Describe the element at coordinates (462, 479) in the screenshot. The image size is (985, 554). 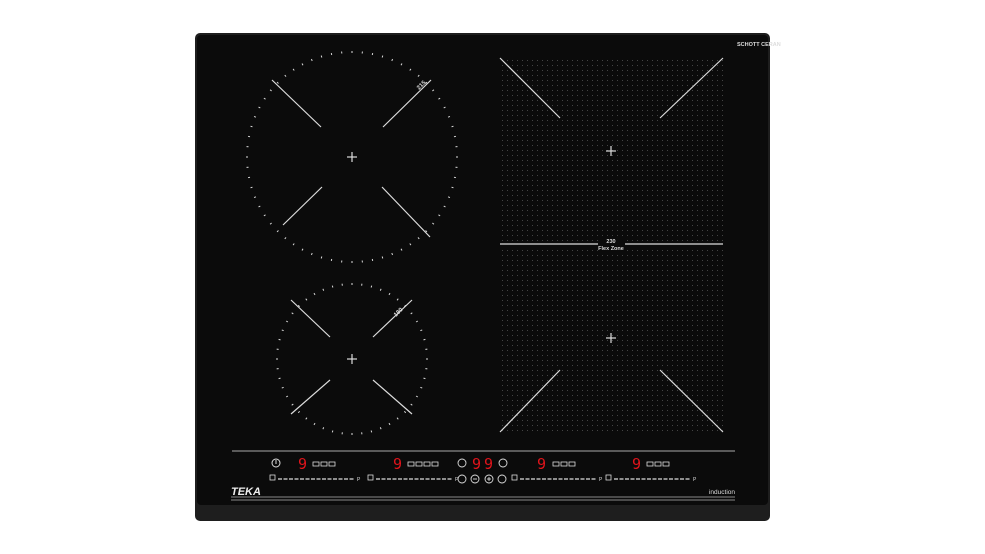
I see `pause-button` at that location.